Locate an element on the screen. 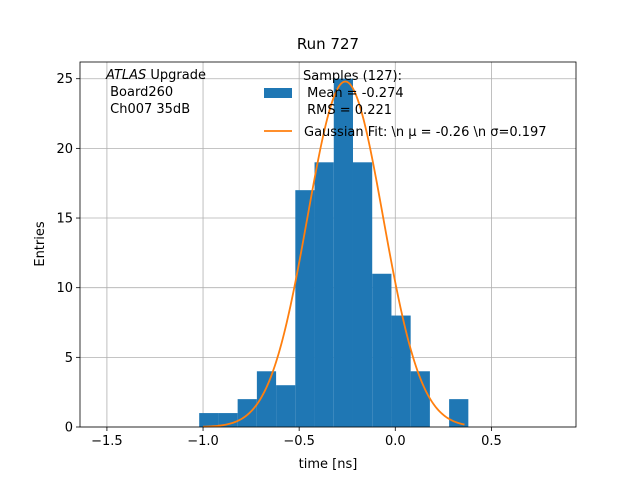  y-axis-label: Entries is located at coordinates (40, 244).